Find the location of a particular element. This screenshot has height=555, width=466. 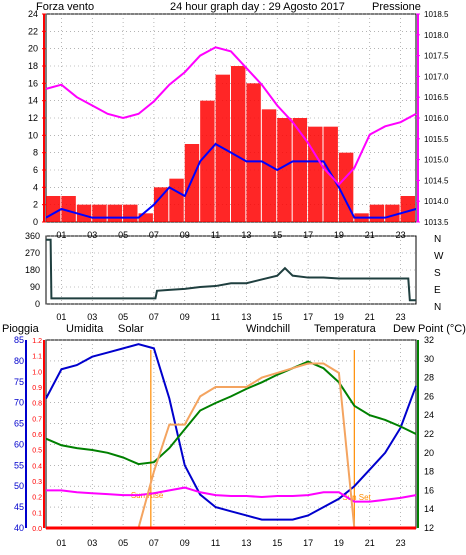

dir-tick-label: 180 is located at coordinates (32, 270).